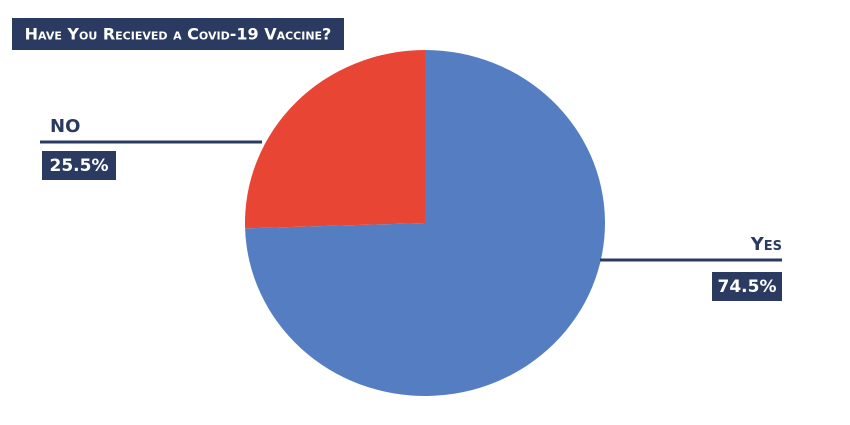 The image size is (850, 425). I want to click on title-box, so click(178, 34).